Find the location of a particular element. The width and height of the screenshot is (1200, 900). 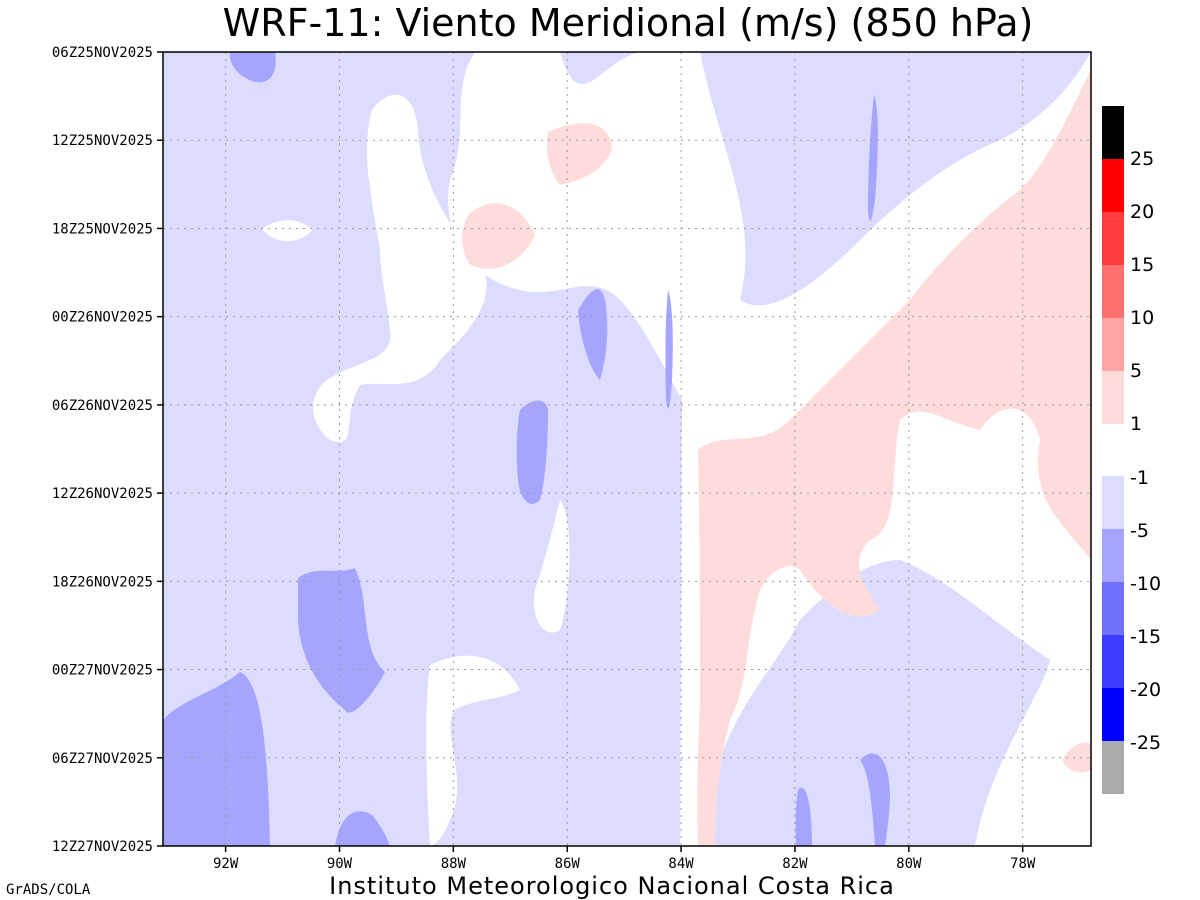

colorbar-label: -20 is located at coordinates (1145, 690).